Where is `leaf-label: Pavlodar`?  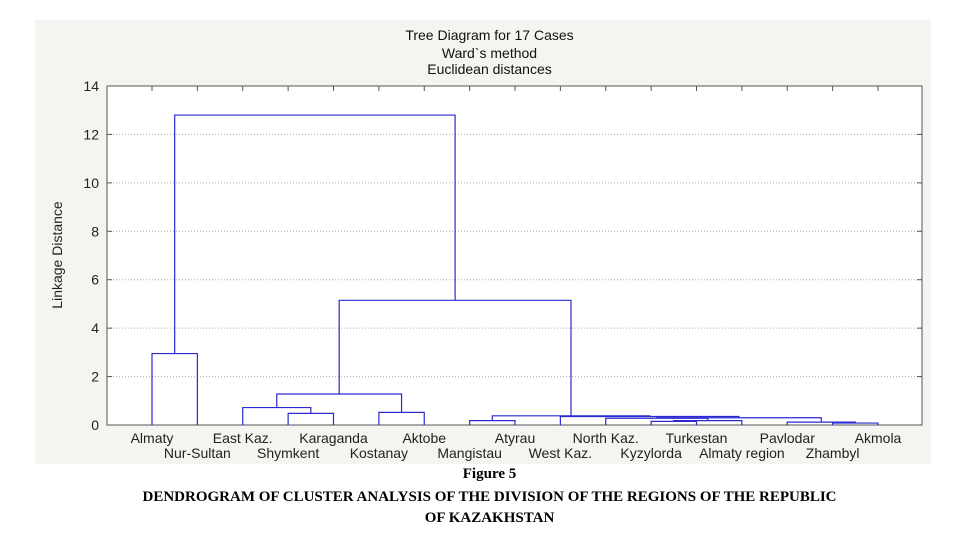
leaf-label: Pavlodar is located at coordinates (788, 438).